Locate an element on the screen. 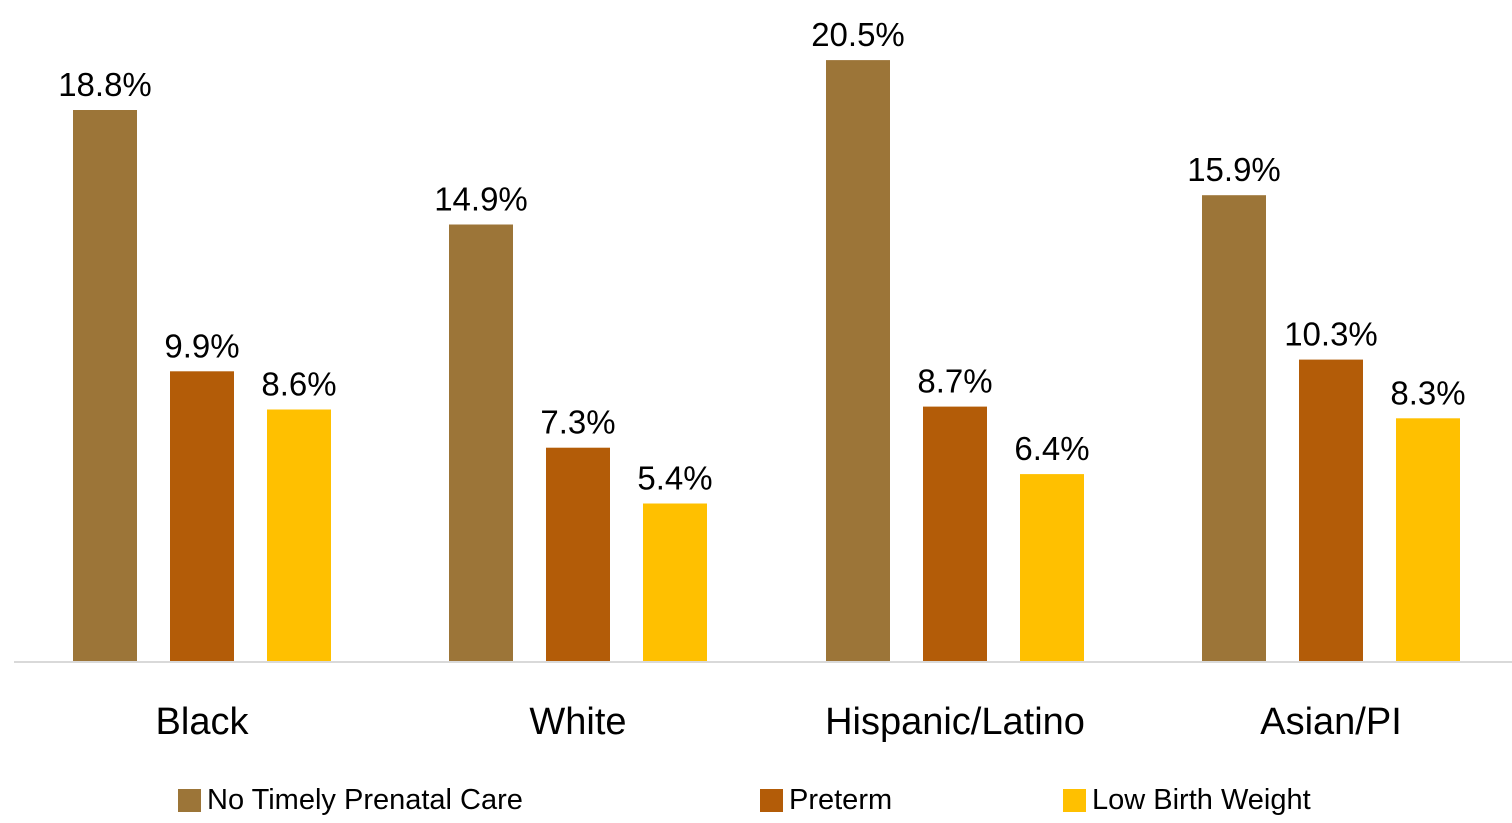 The image size is (1512, 823). x-tick-label: Black is located at coordinates (203, 722).